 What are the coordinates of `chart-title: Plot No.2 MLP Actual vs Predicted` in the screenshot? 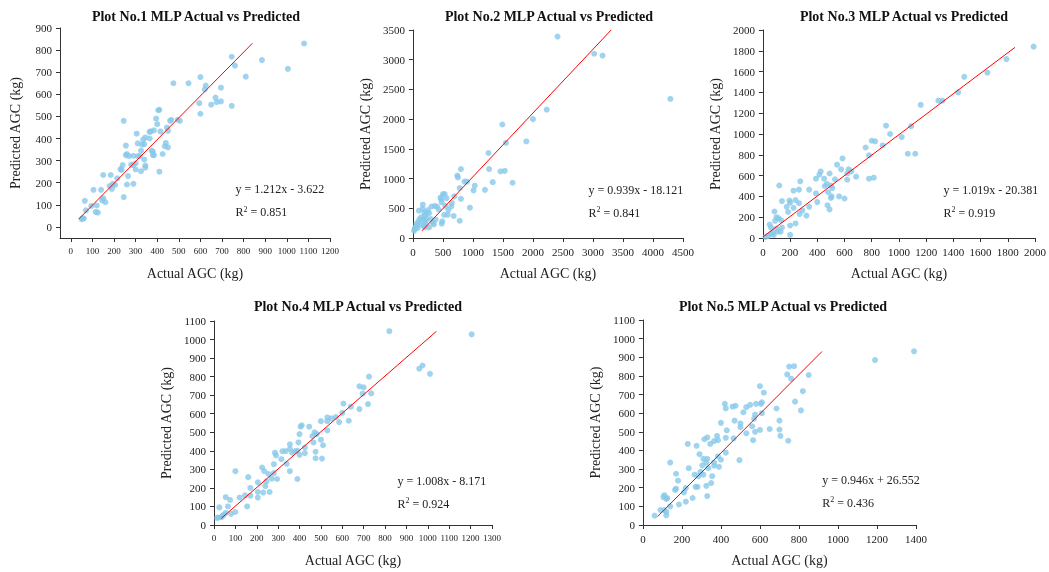 It's located at (549, 16).